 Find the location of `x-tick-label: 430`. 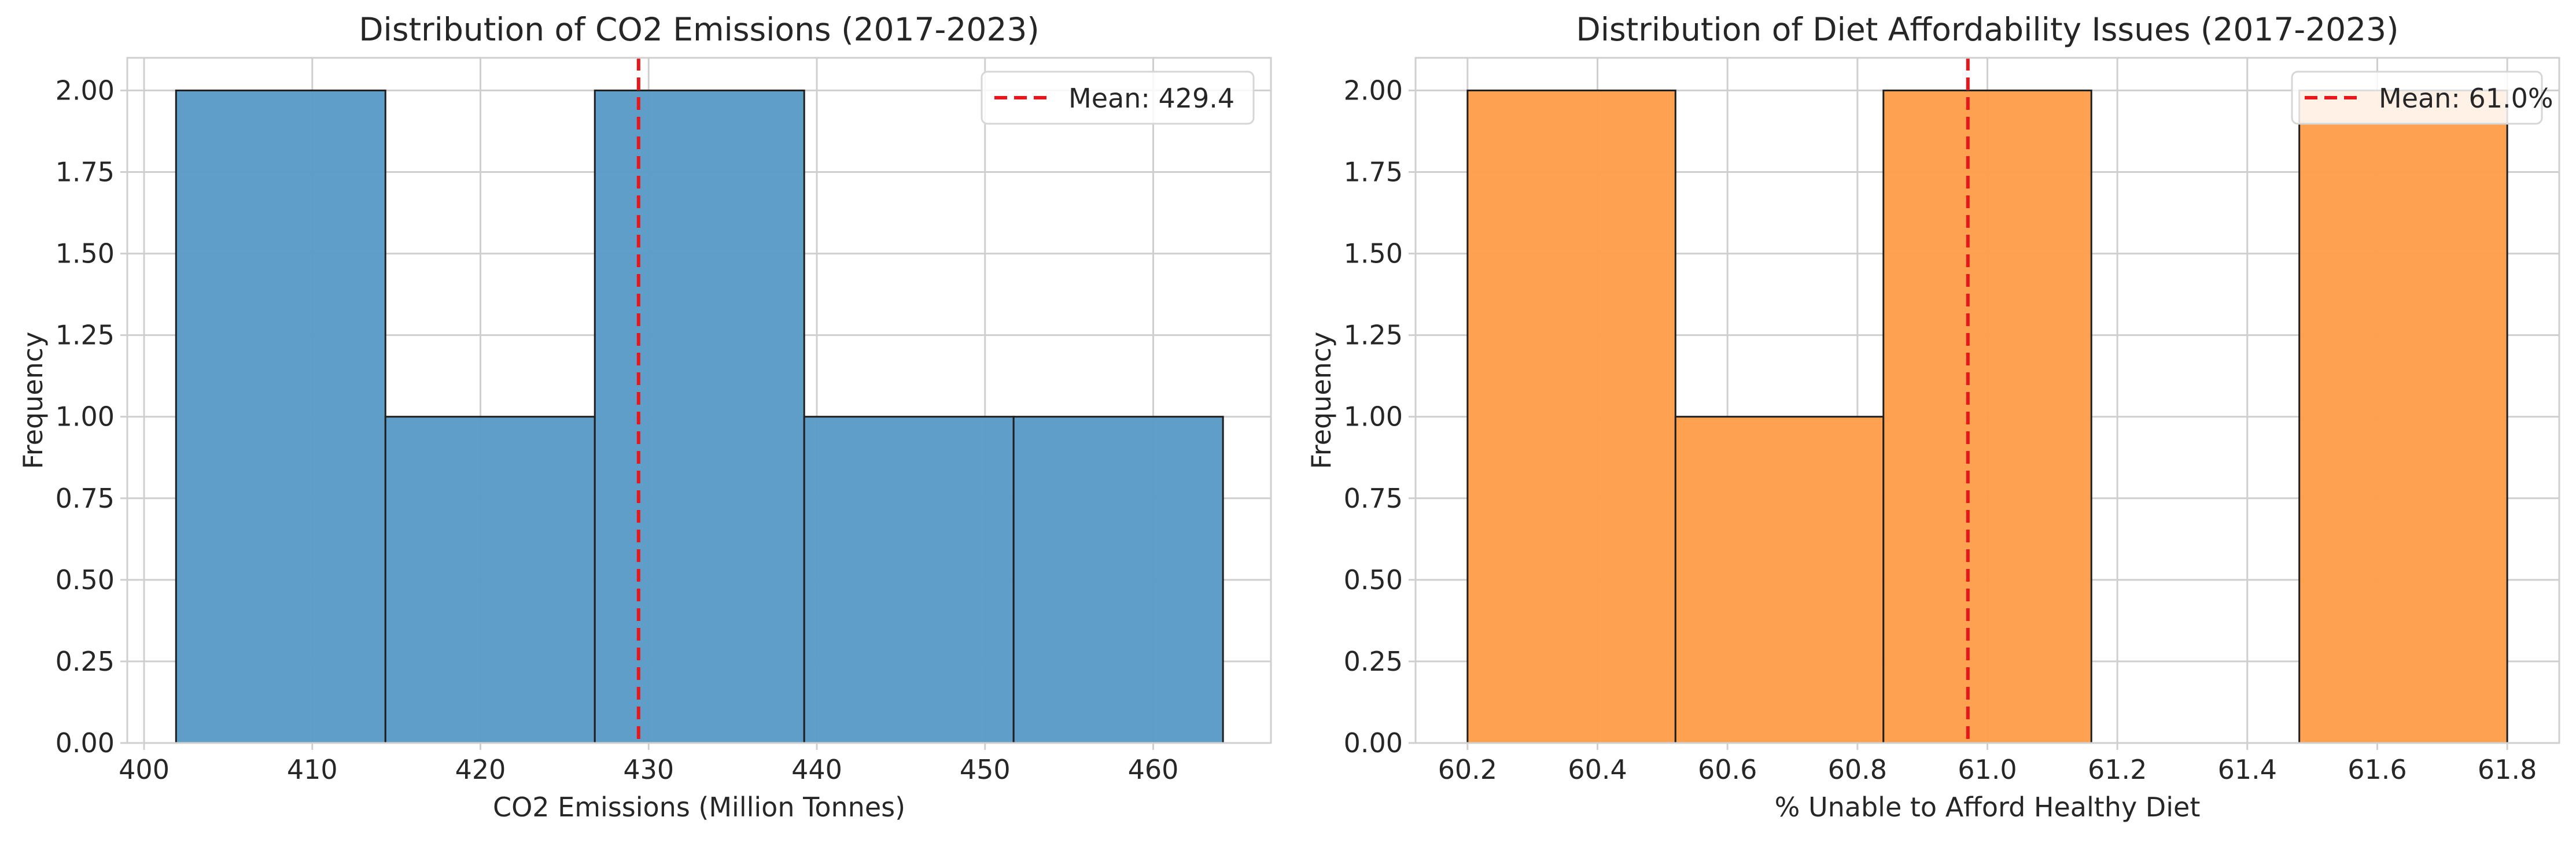

x-tick-label: 430 is located at coordinates (648, 769).